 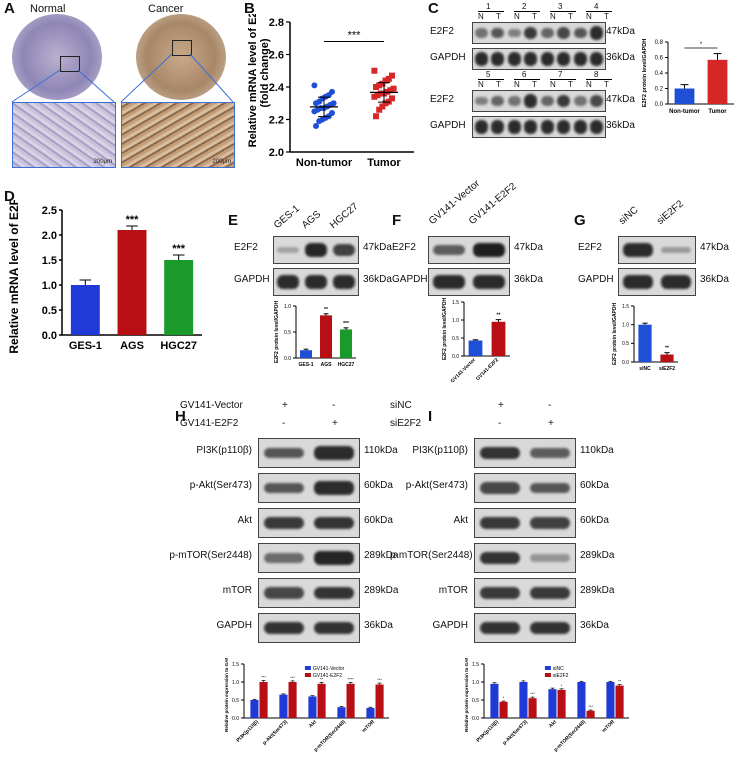 What do you see at coordinates (381, 450) in the screenshot?
I see `kda-label: 110kDa` at bounding box center [381, 450].